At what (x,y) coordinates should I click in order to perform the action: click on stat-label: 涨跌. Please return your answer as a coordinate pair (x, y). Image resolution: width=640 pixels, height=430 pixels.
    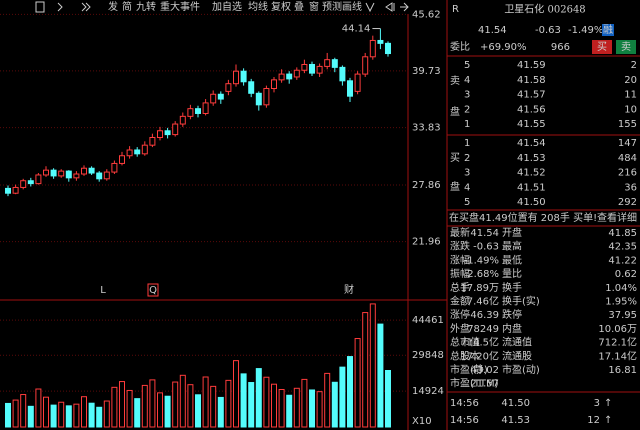
    Looking at the image, I should click on (460, 246).